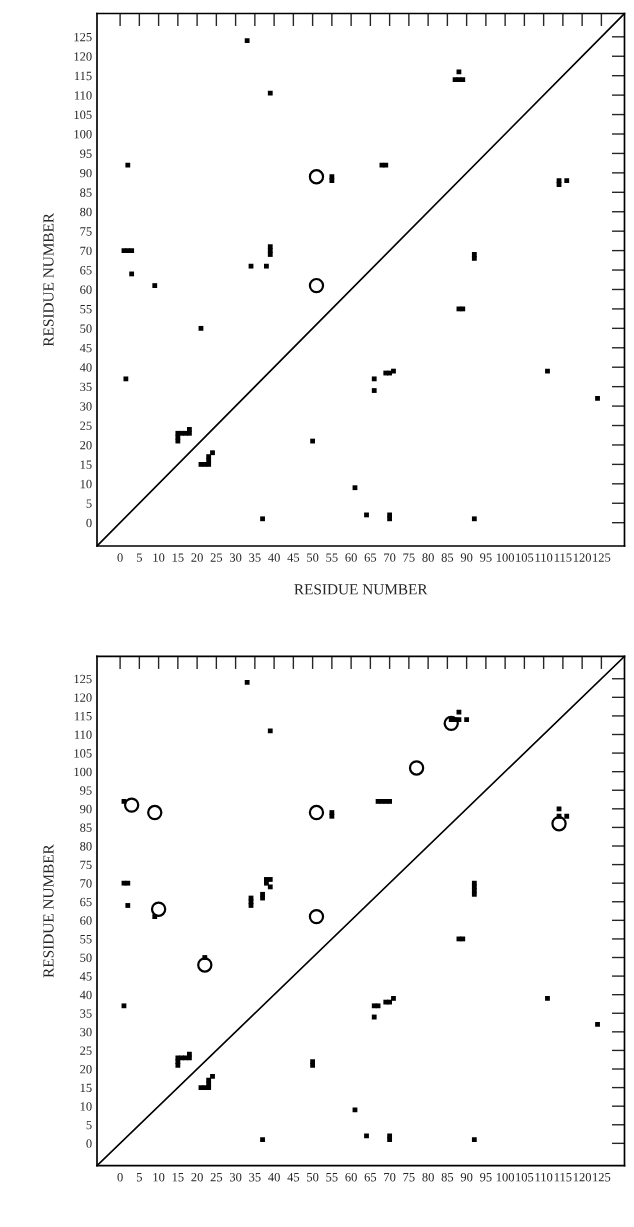  What do you see at coordinates (120, 557) in the screenshot?
I see `x-tick-label: 0` at bounding box center [120, 557].